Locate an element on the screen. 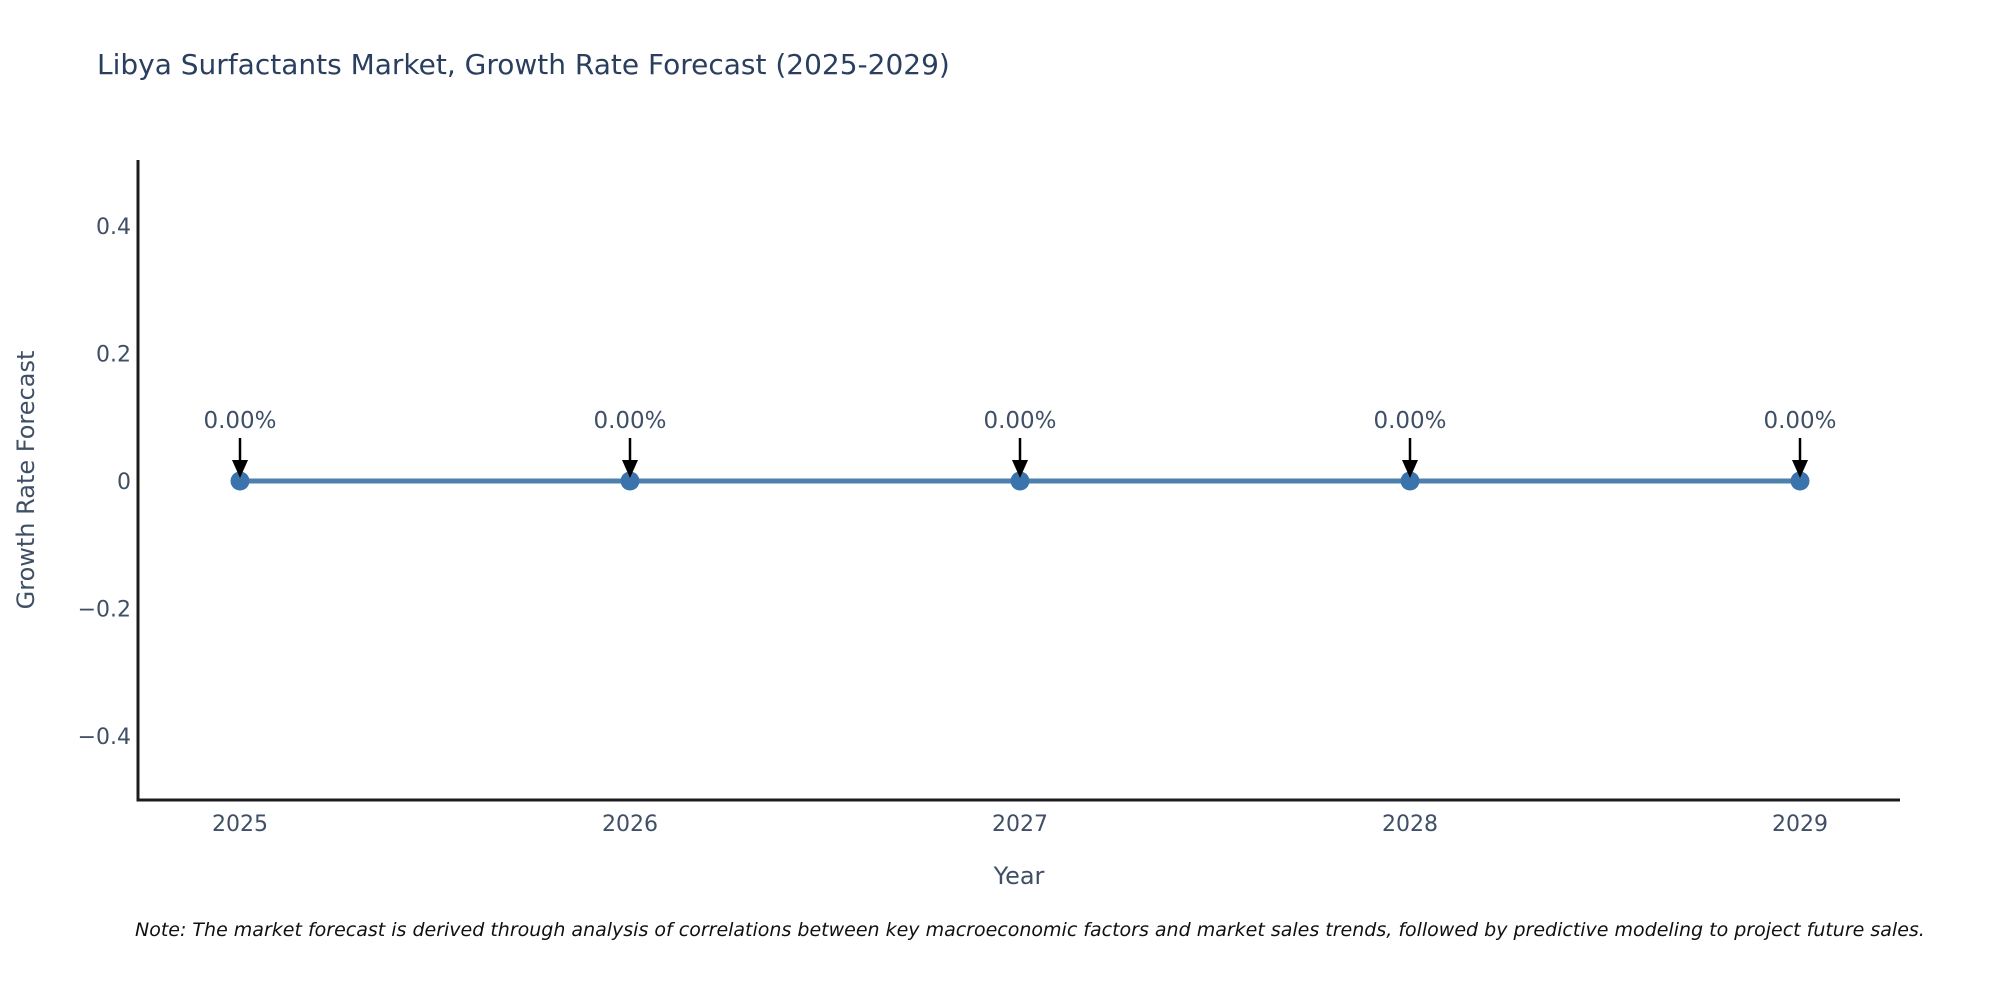 This screenshot has height=1000, width=2000. x-tick-label: 2027 is located at coordinates (1020, 824).